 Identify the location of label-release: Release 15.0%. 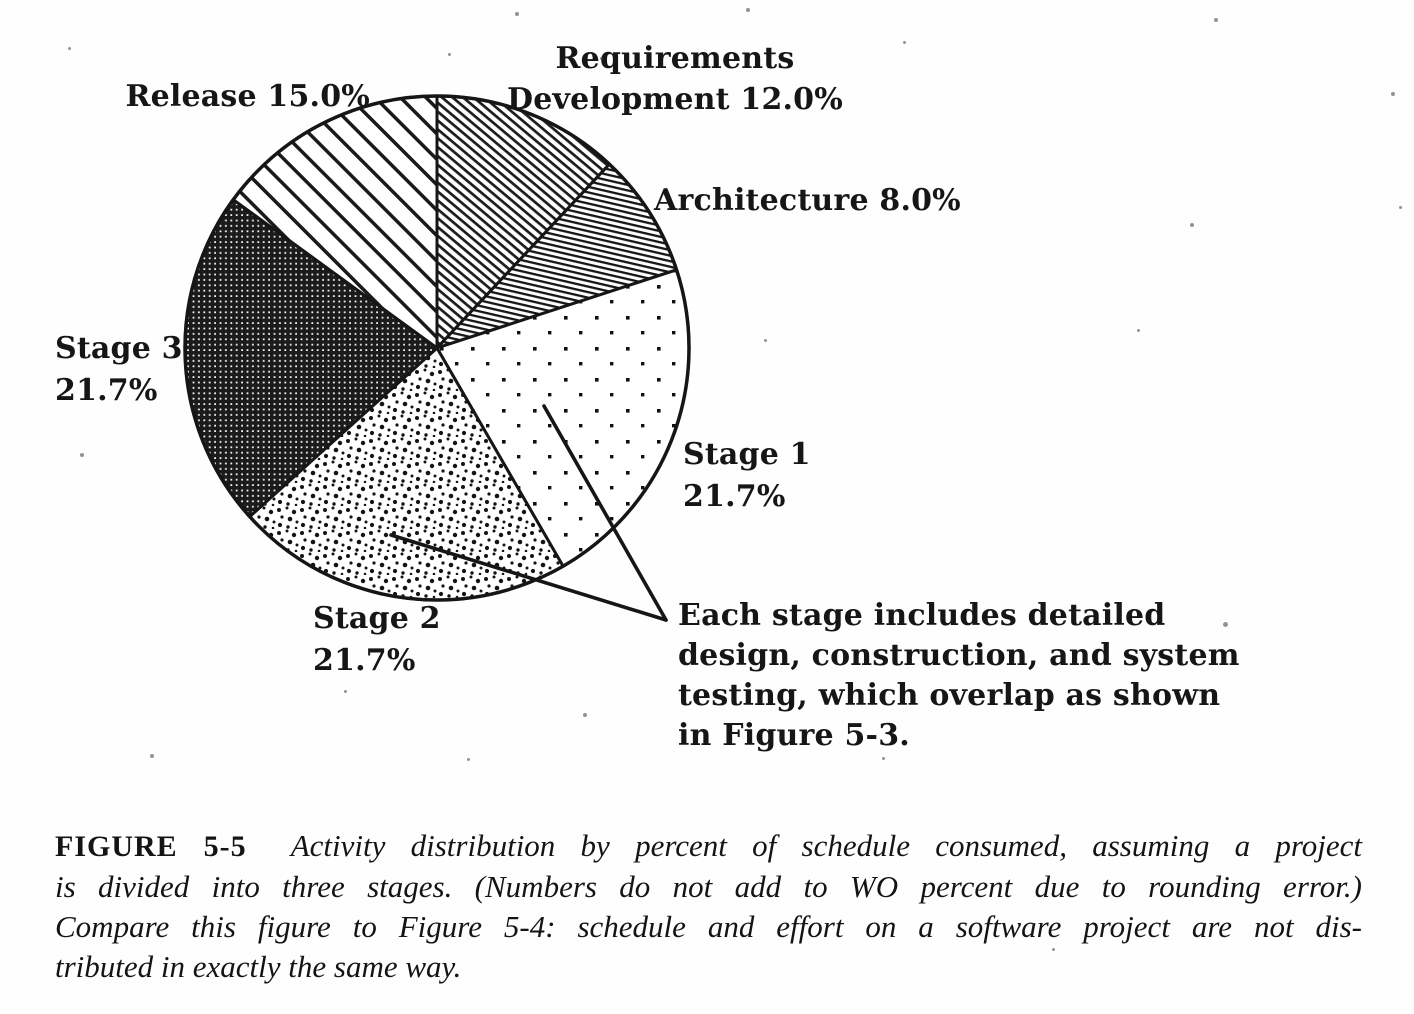
(247, 96).